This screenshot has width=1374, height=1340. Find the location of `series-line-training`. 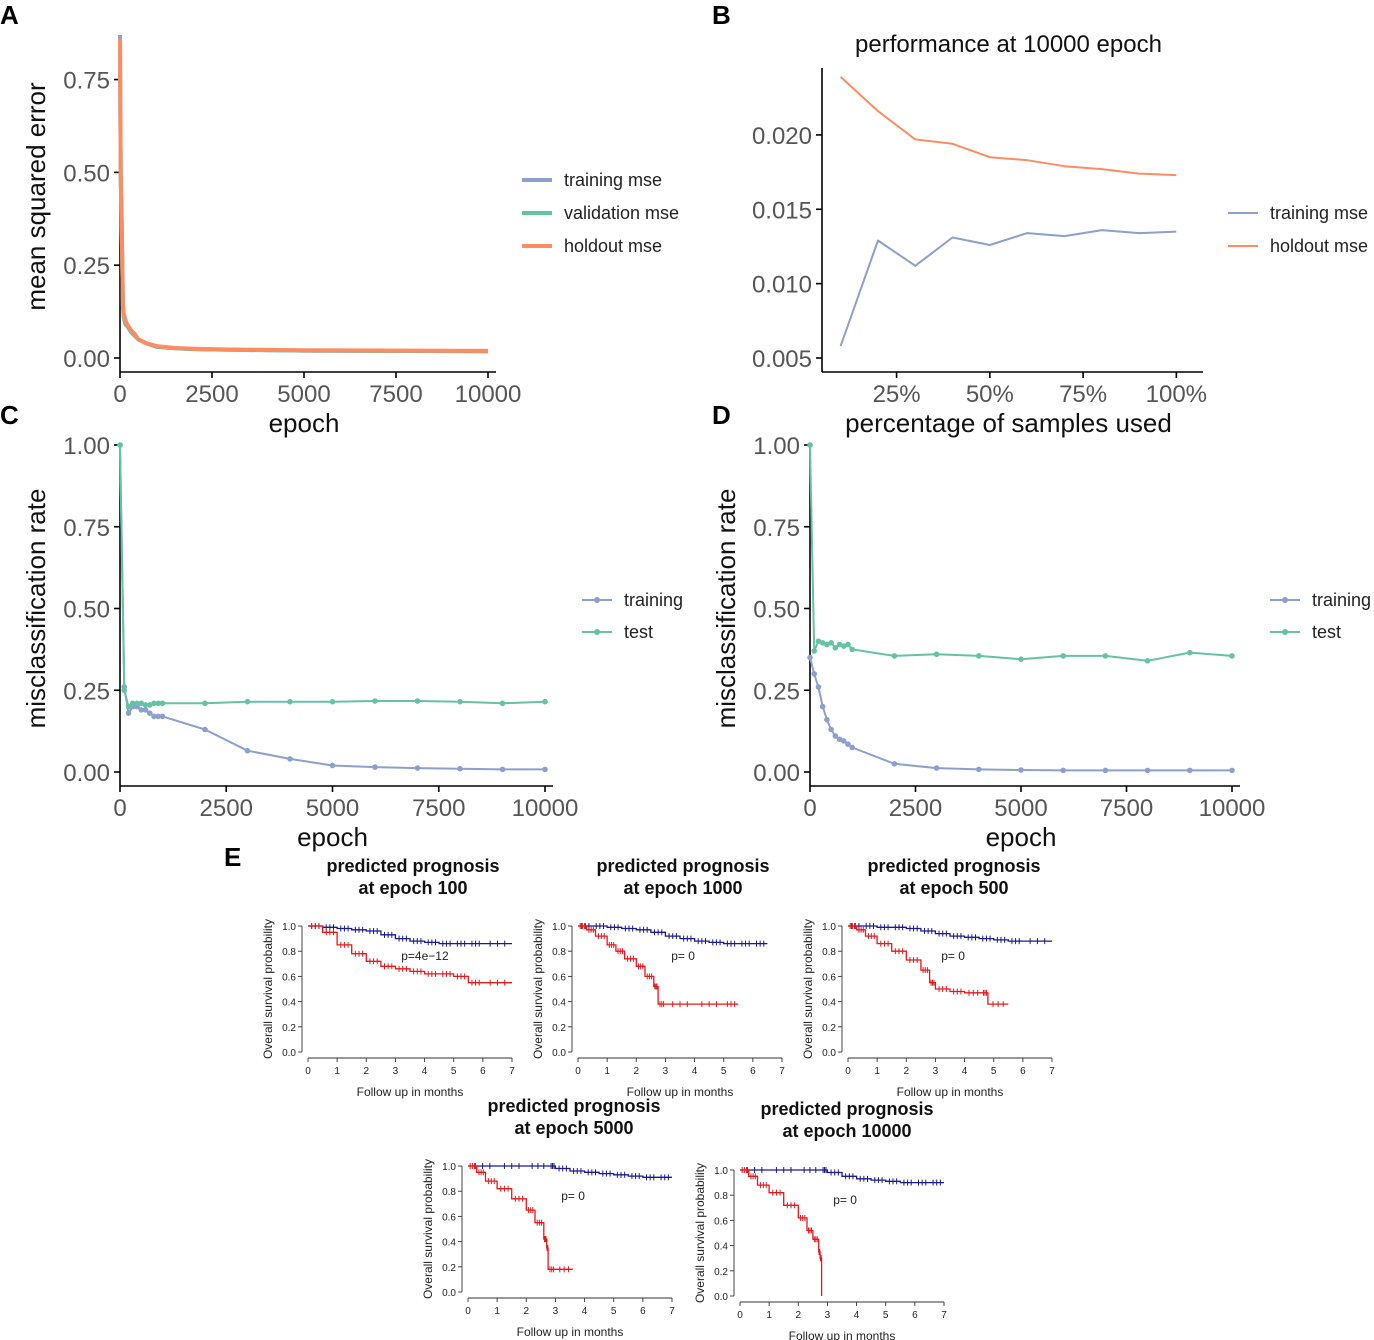

series-line-training is located at coordinates (1020, 714).